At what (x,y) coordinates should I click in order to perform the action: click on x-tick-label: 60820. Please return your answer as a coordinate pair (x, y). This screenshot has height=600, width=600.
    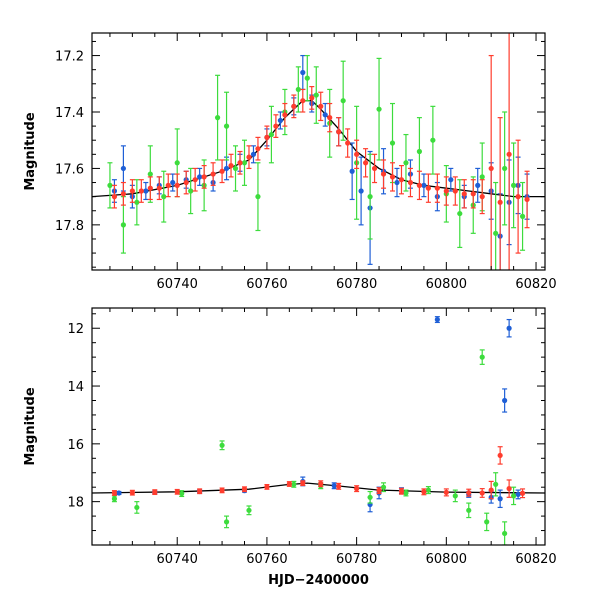
    Looking at the image, I should click on (535, 284).